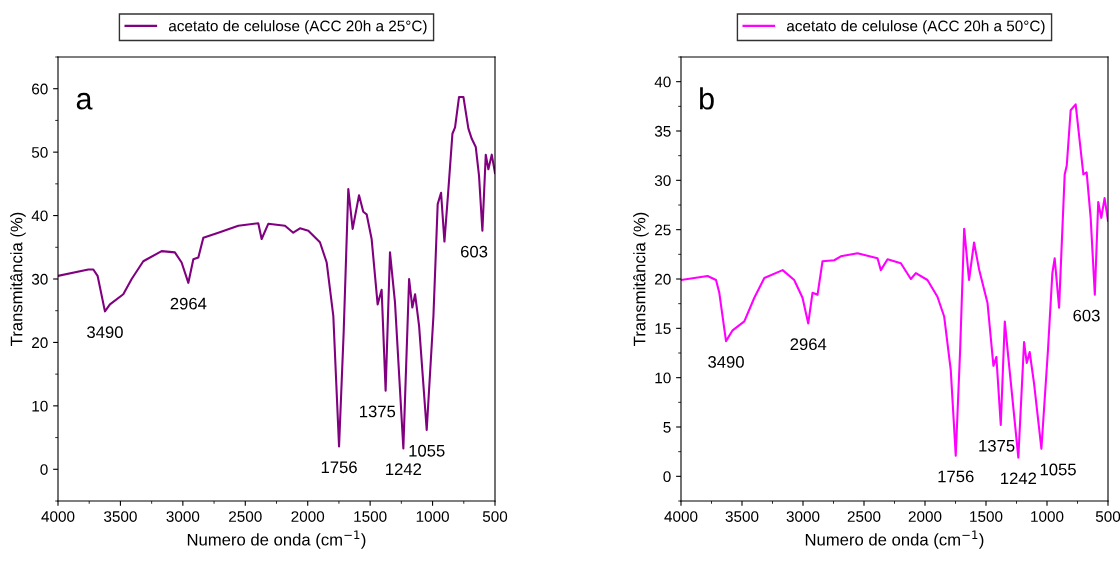  What do you see at coordinates (915, 27) in the screenshot?
I see `legend-label: acetato de celulose (ACC 20h a 50°C)` at bounding box center [915, 27].